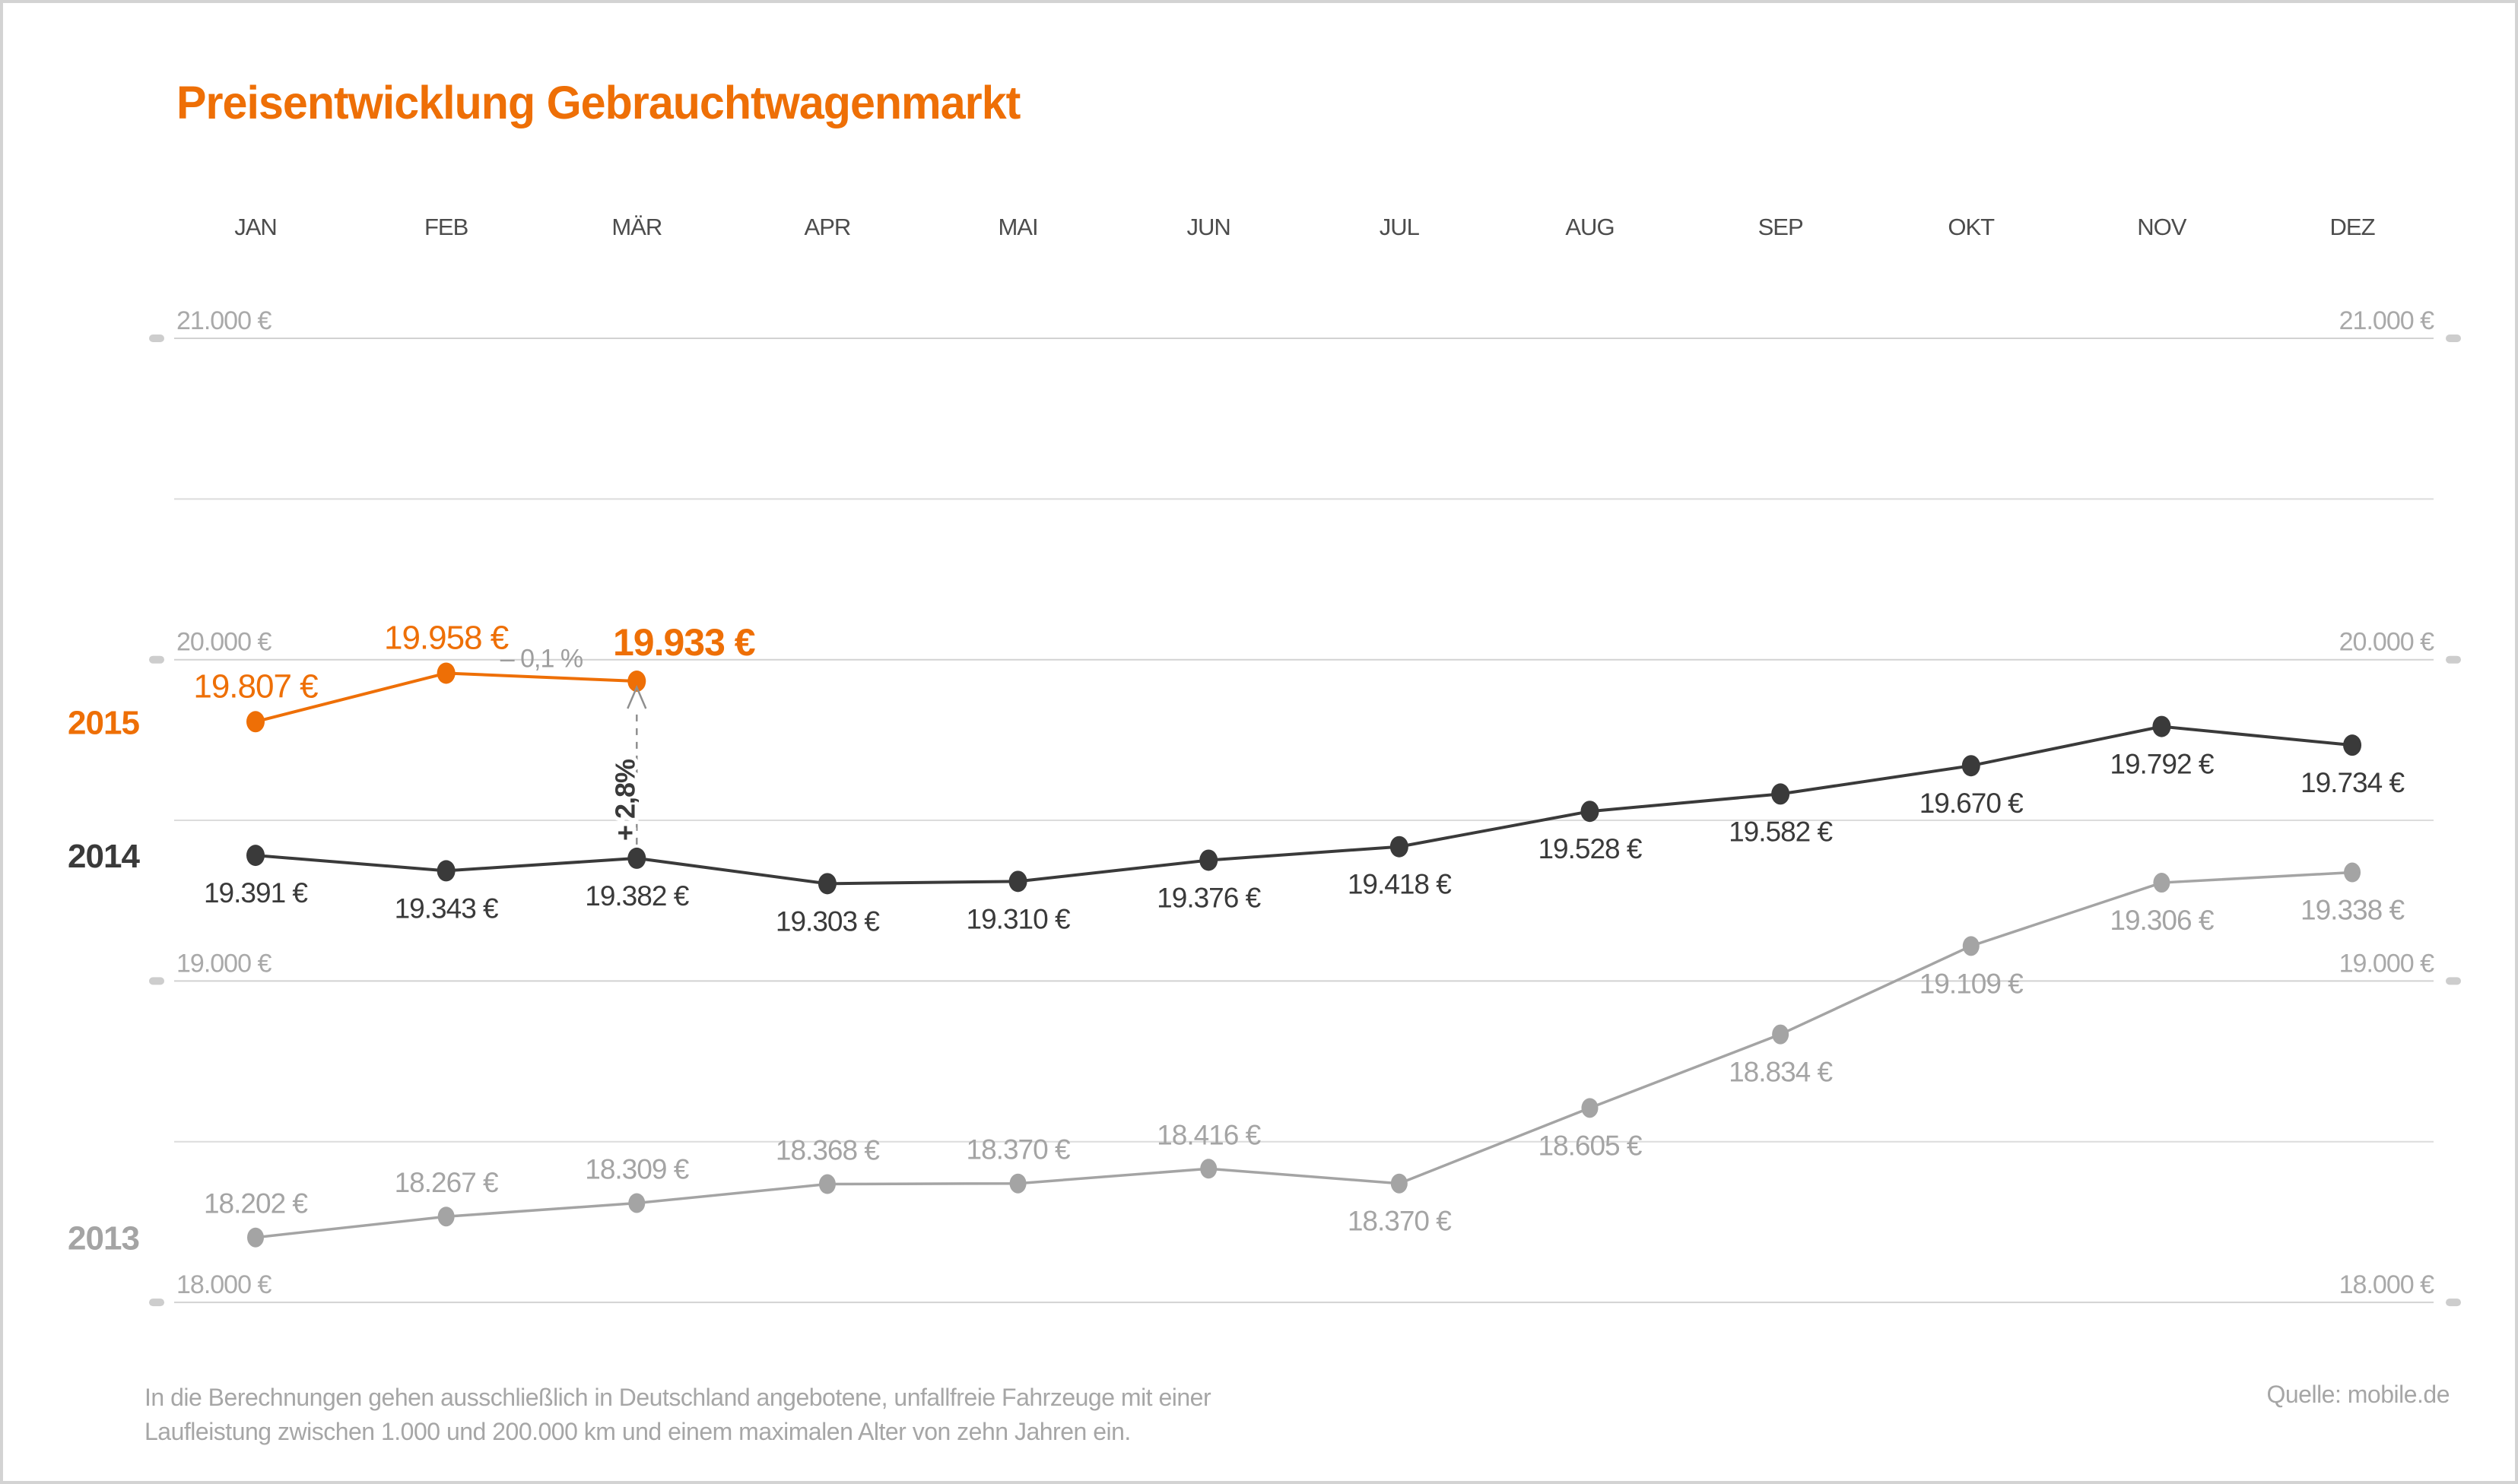 This screenshot has height=1484, width=2518. What do you see at coordinates (412, 680) in the screenshot?
I see `series-2015: 19.807 € 19.958 € 19.933 € 2015` at bounding box center [412, 680].